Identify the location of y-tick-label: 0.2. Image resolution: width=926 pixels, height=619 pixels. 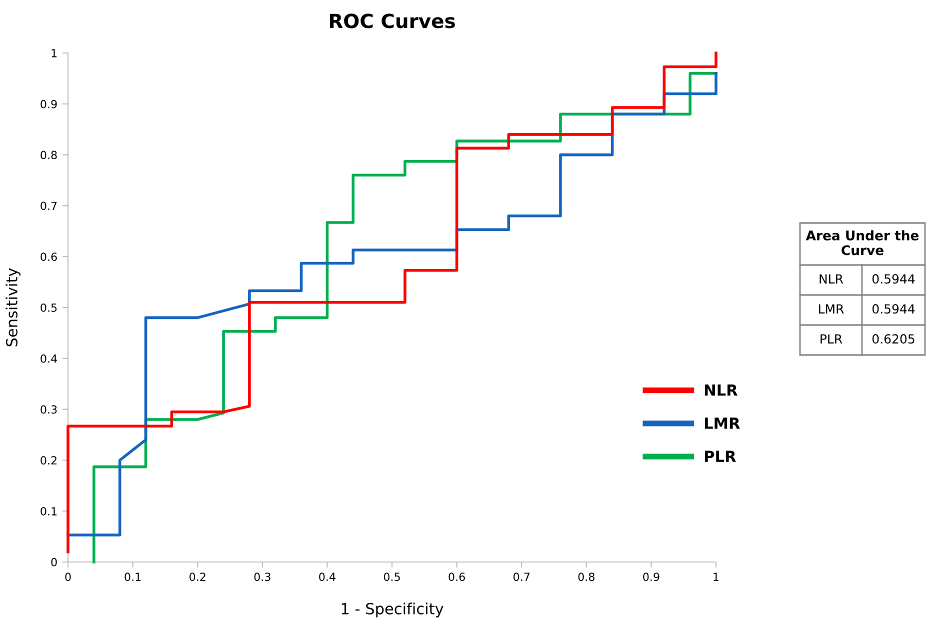
(48, 460).